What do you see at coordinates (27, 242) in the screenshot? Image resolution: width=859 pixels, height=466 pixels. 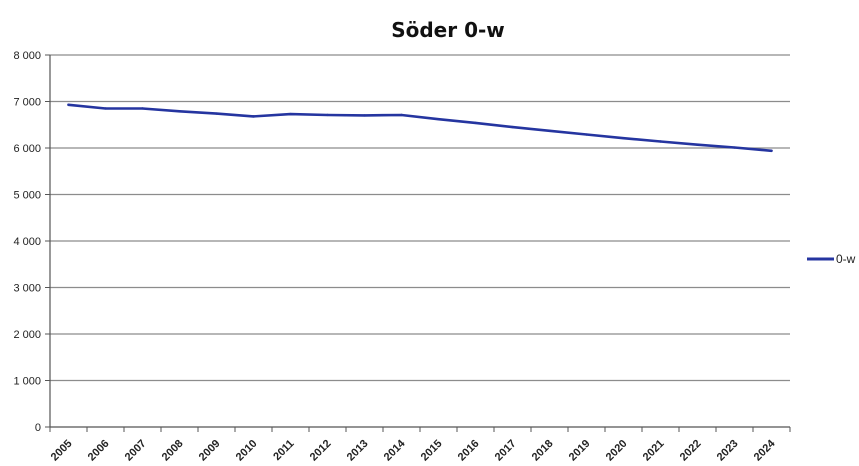 I see `y-tick-label: 4 000` at bounding box center [27, 242].